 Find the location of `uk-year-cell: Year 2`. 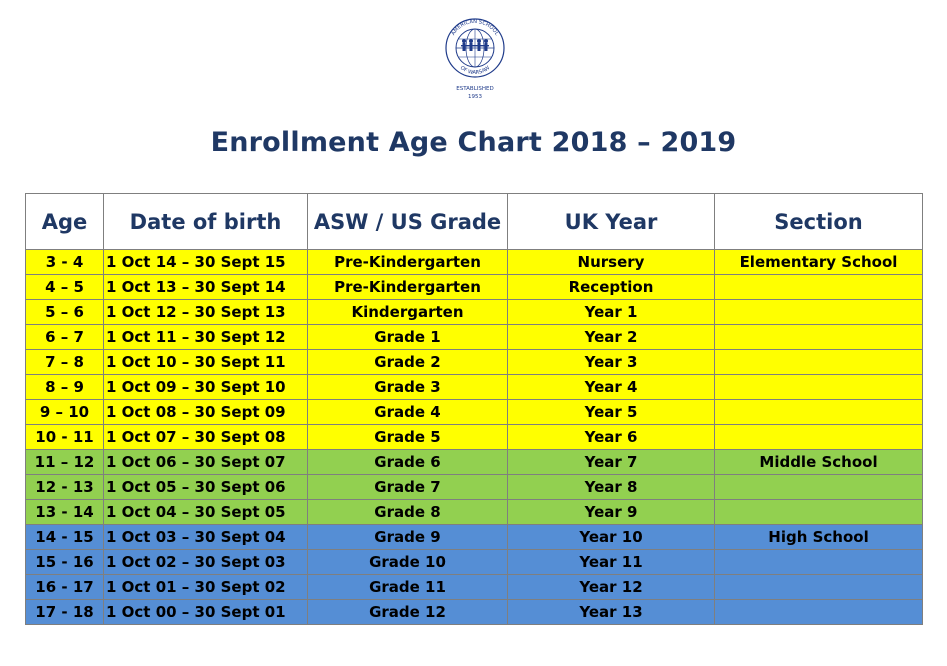

uk-year-cell: Year 2 is located at coordinates (611, 337).